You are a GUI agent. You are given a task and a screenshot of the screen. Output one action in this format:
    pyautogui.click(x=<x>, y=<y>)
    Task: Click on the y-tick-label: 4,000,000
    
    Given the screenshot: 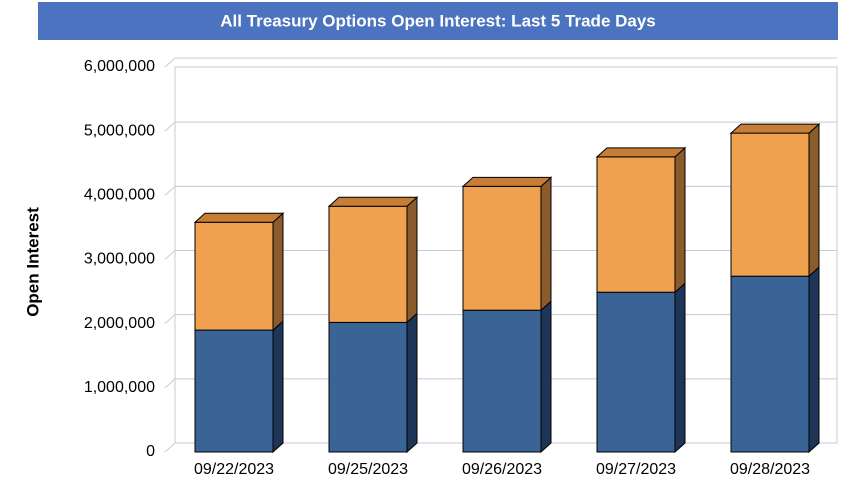 What is the action you would take?
    pyautogui.click(x=119, y=195)
    